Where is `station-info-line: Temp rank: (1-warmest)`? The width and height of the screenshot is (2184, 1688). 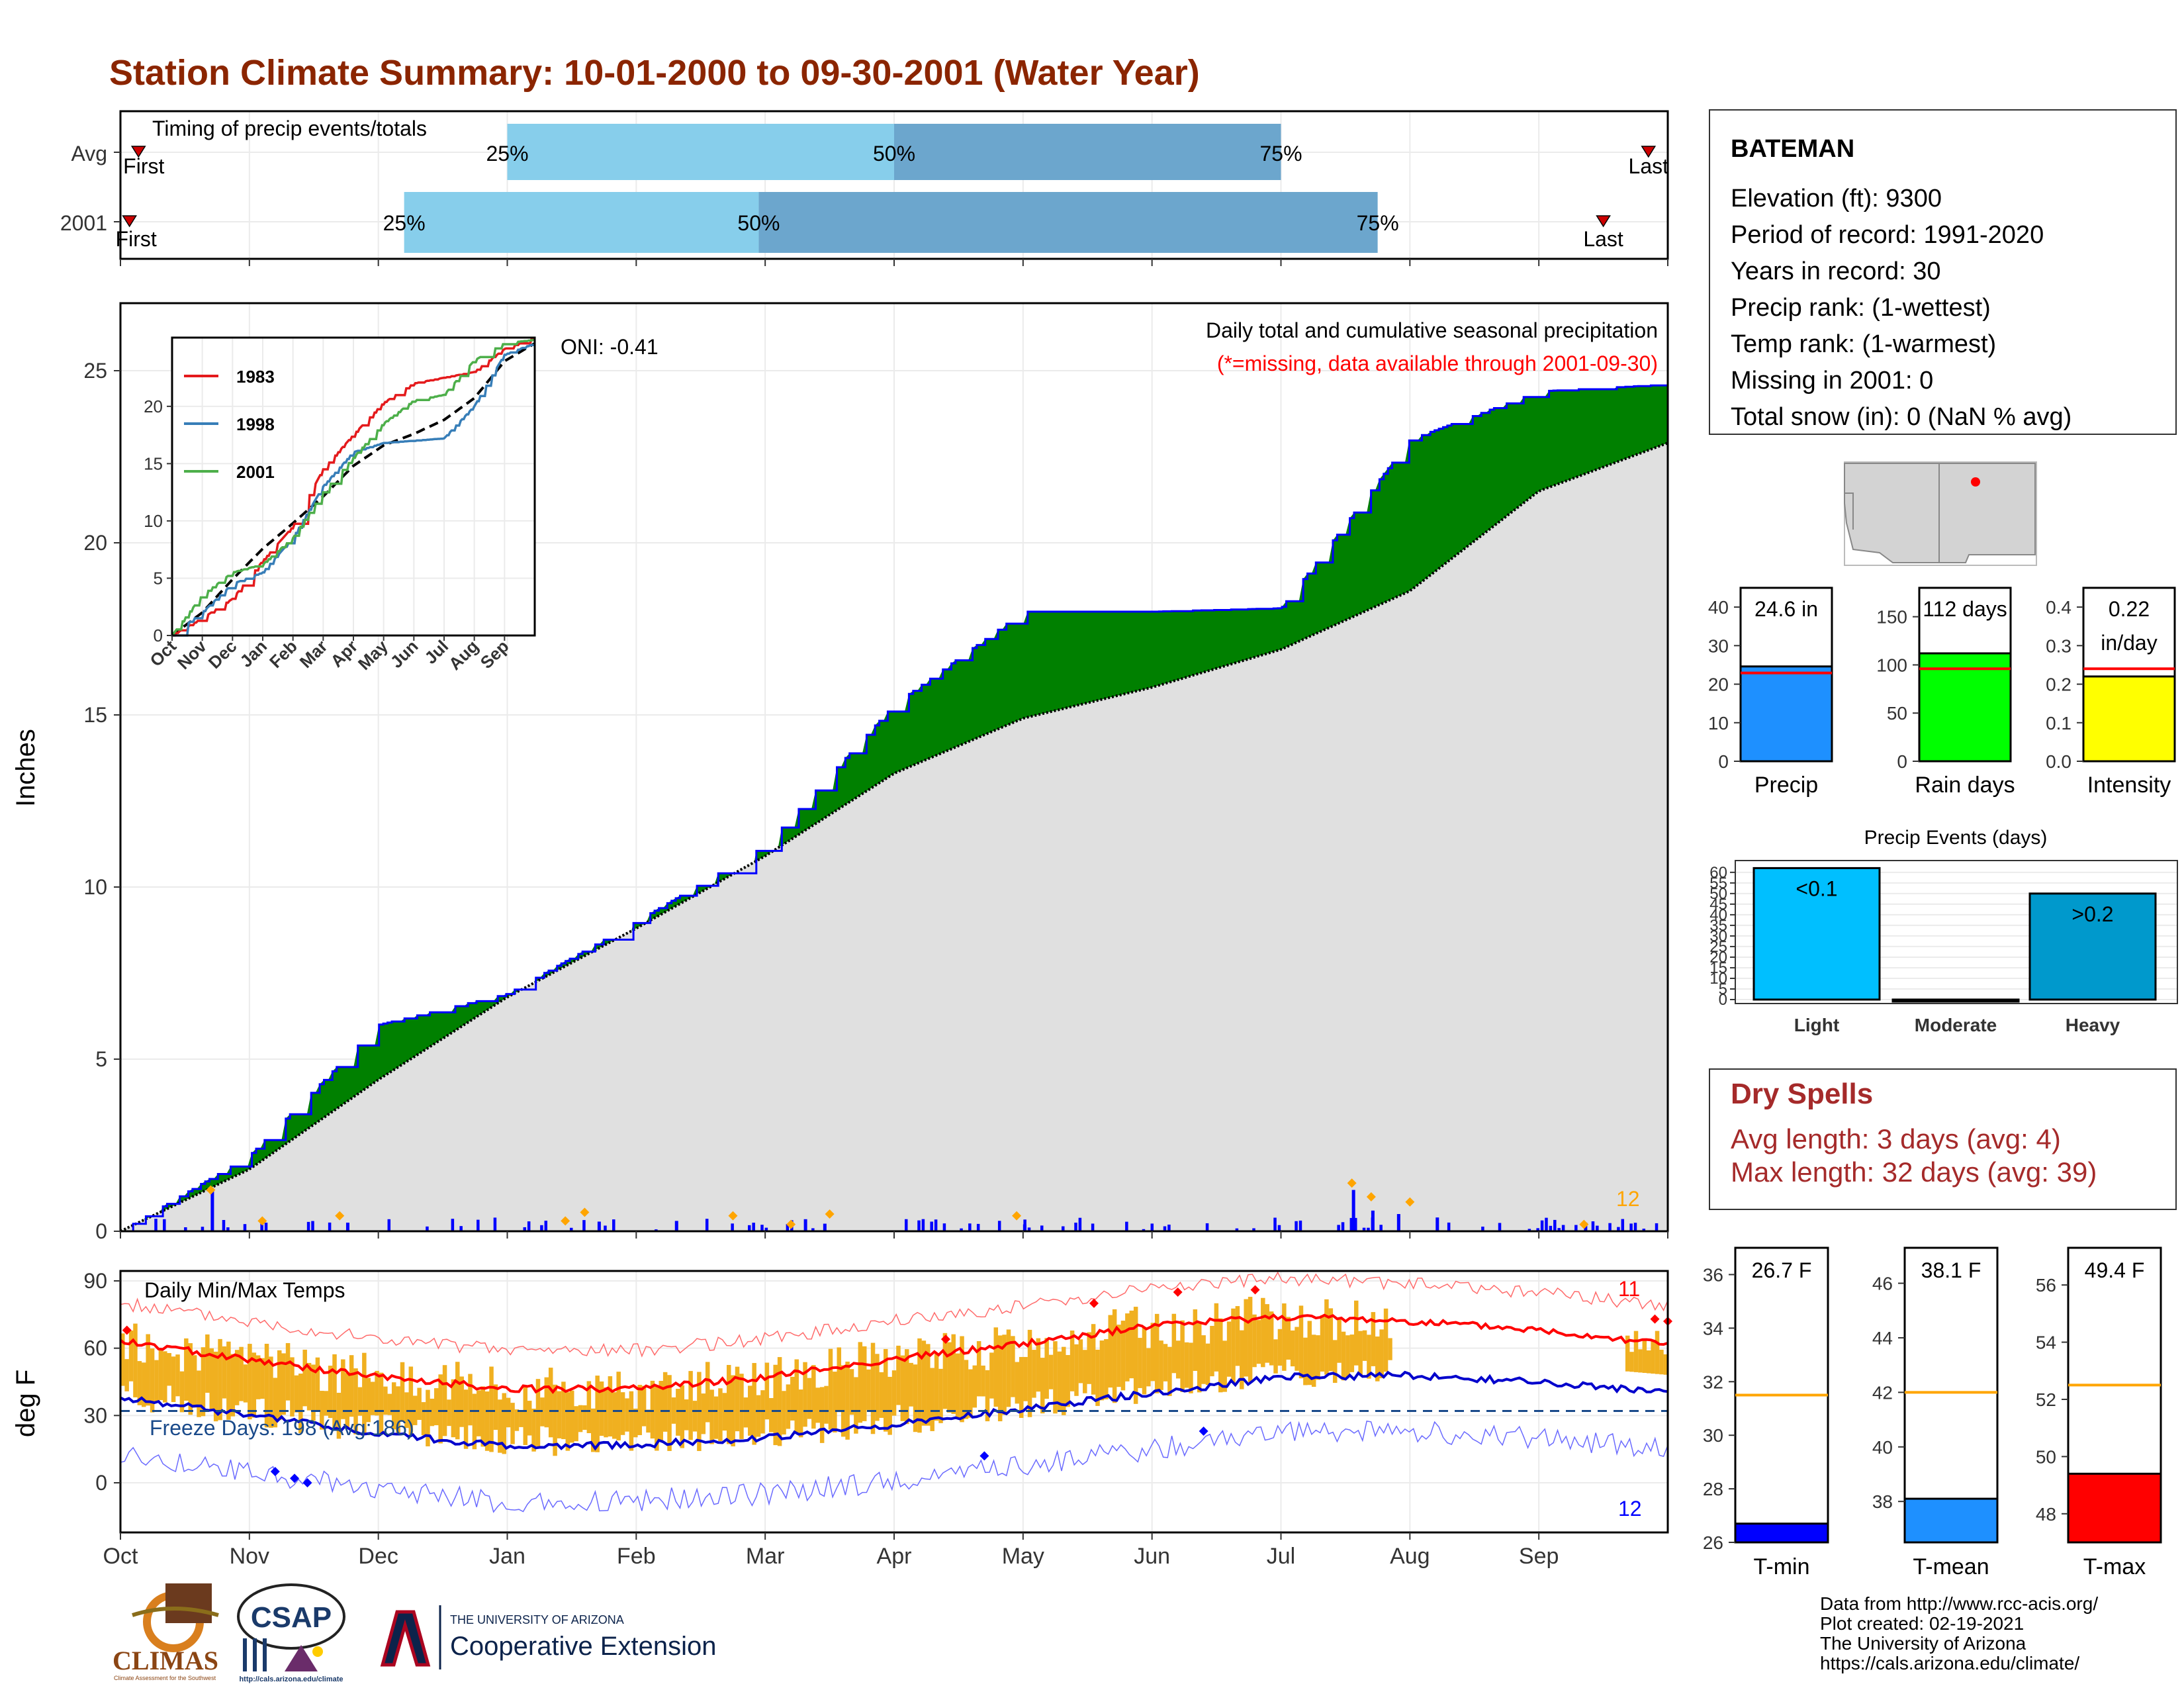 station-info-line: Temp rank: (1-warmest) is located at coordinates (1863, 344).